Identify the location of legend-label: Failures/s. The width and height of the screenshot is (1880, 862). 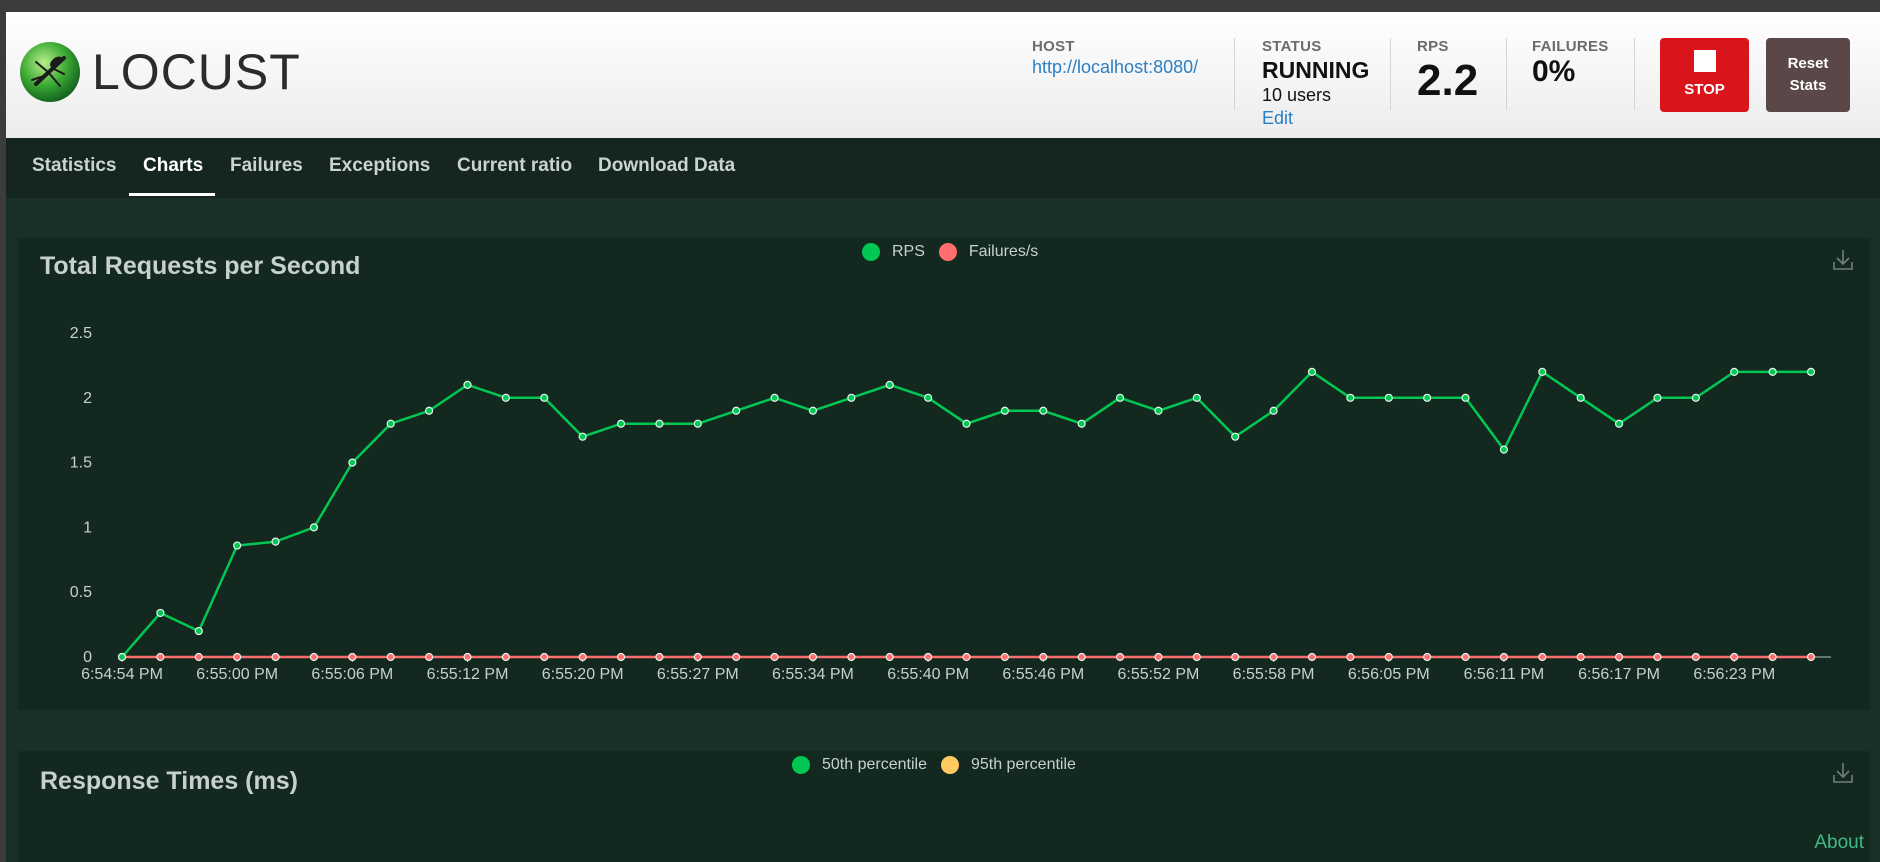
(1003, 251).